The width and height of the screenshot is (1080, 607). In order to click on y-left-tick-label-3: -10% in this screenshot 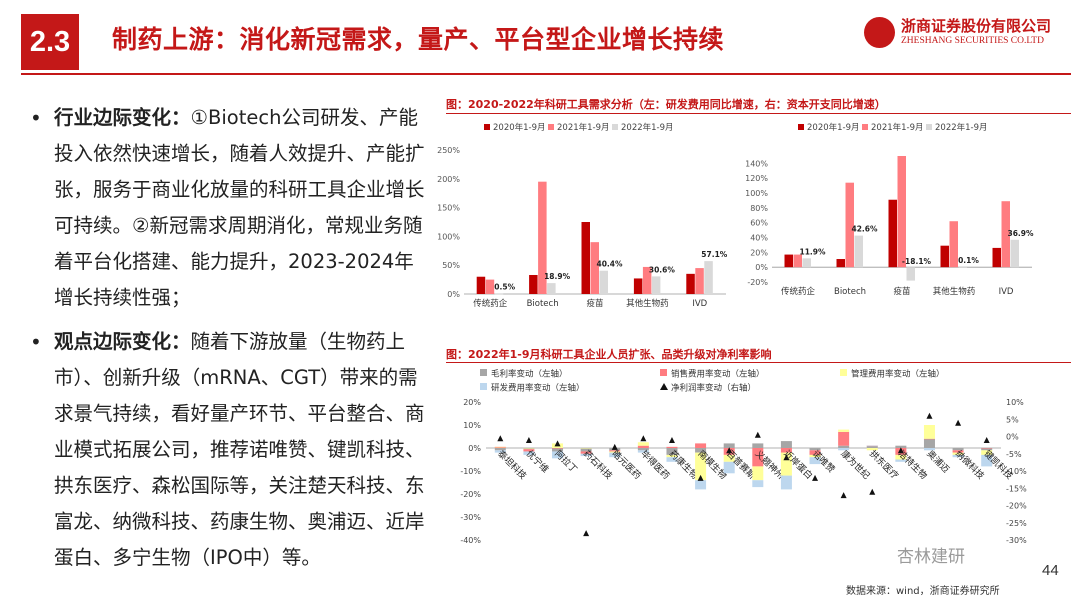, I will do `click(470, 471)`.